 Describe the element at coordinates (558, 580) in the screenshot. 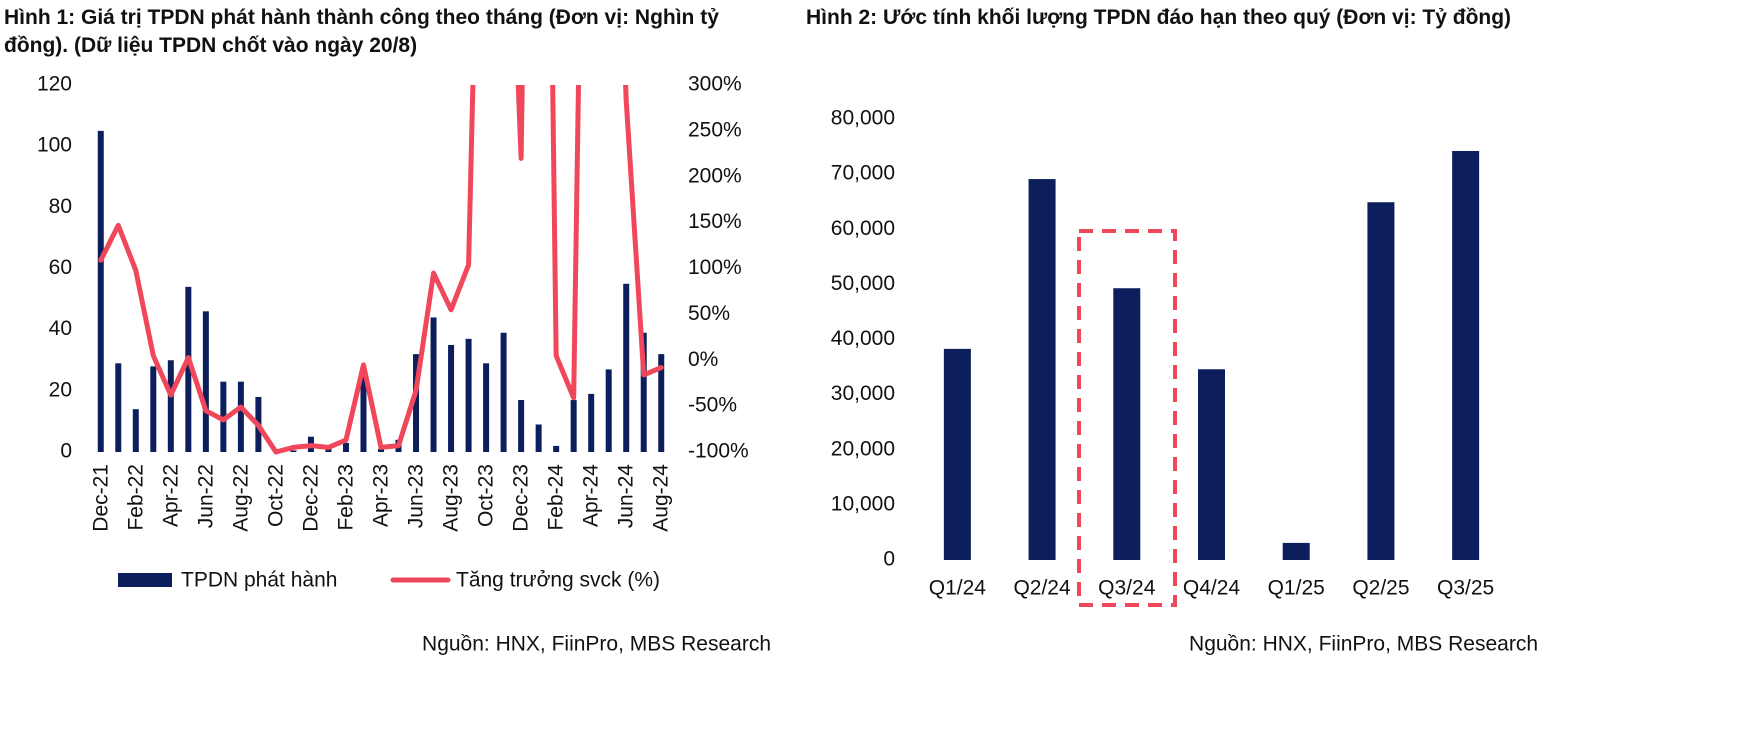

I see `legend-label: Tăng trưởng svck (%)` at that location.